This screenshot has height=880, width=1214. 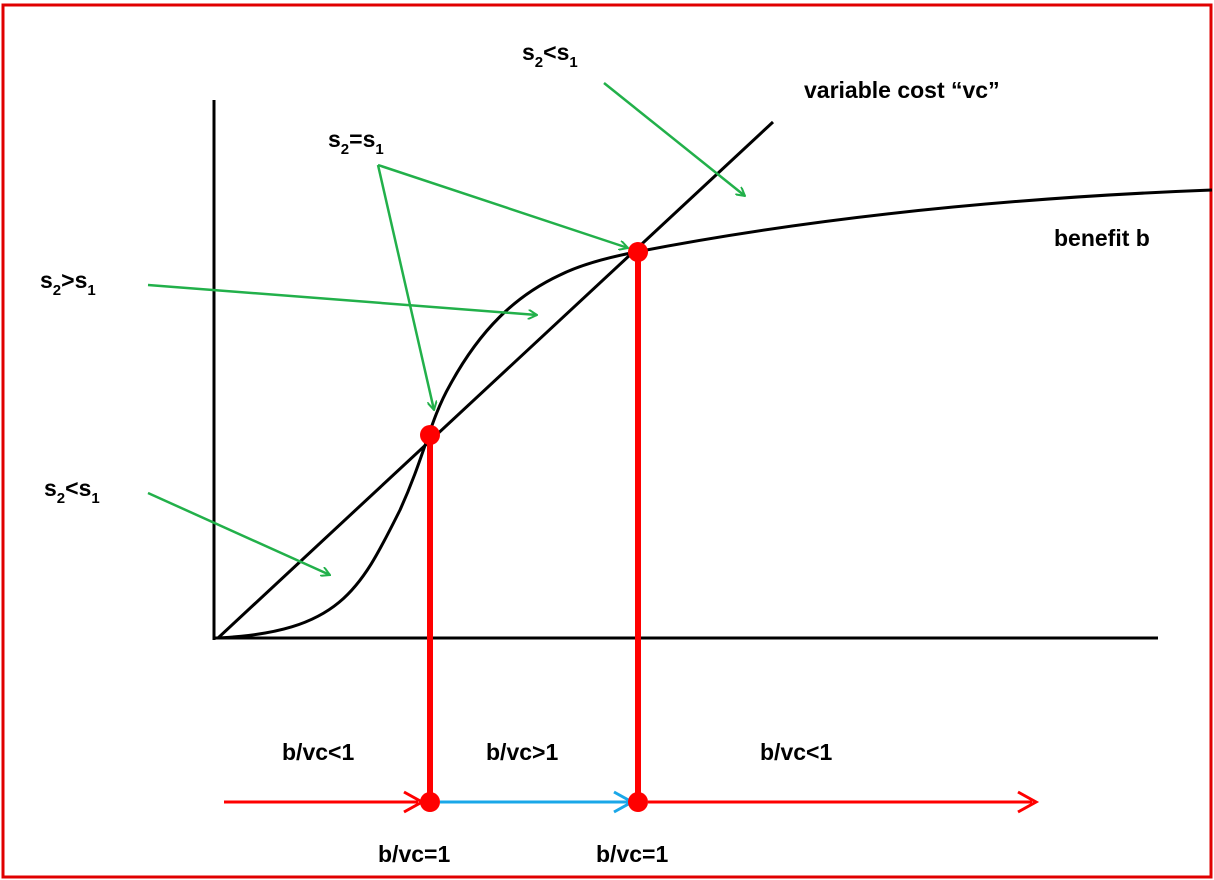 What do you see at coordinates (550, 55) in the screenshot?
I see `label-s2-less-s1-top: s2<s1` at bounding box center [550, 55].